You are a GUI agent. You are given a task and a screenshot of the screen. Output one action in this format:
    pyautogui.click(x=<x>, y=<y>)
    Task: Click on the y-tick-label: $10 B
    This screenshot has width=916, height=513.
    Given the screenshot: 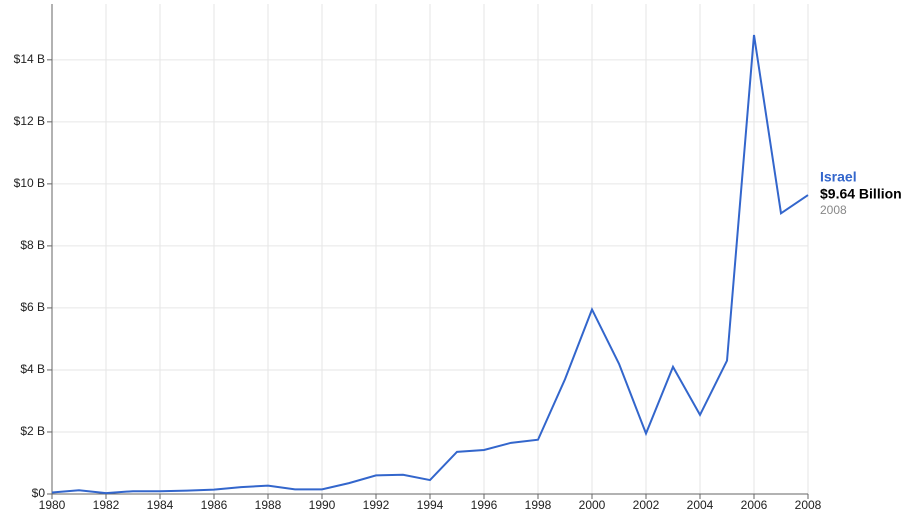 What is the action you would take?
    pyautogui.click(x=29, y=183)
    